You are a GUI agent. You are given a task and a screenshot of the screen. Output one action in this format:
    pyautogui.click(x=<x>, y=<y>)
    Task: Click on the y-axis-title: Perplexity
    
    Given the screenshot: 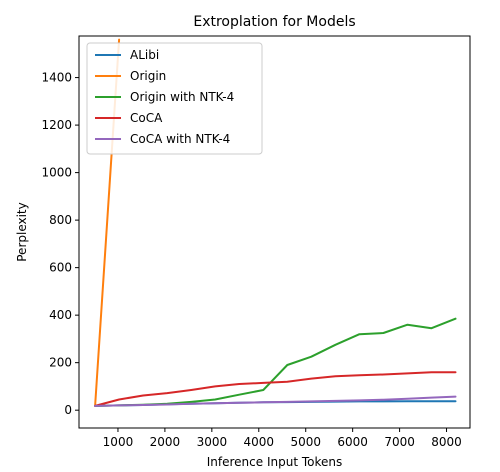 What is the action you would take?
    pyautogui.click(x=22, y=232)
    